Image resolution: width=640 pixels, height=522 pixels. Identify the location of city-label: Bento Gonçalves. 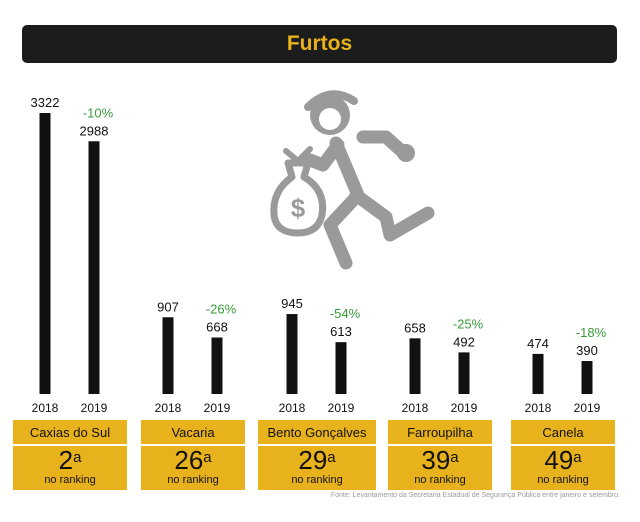
(317, 432).